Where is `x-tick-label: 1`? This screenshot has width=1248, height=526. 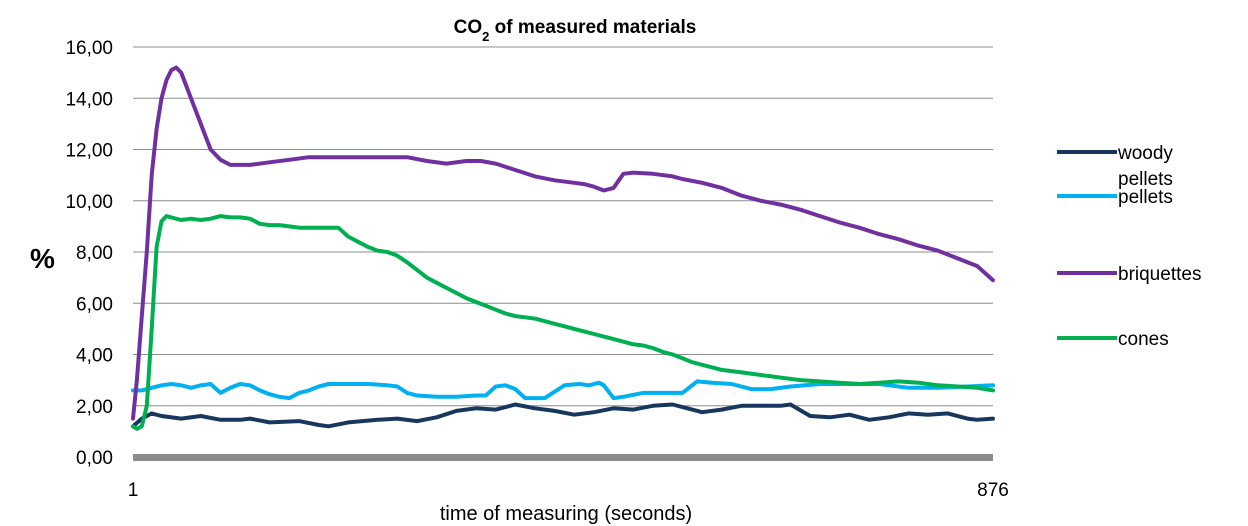 x-tick-label: 1 is located at coordinates (133, 490).